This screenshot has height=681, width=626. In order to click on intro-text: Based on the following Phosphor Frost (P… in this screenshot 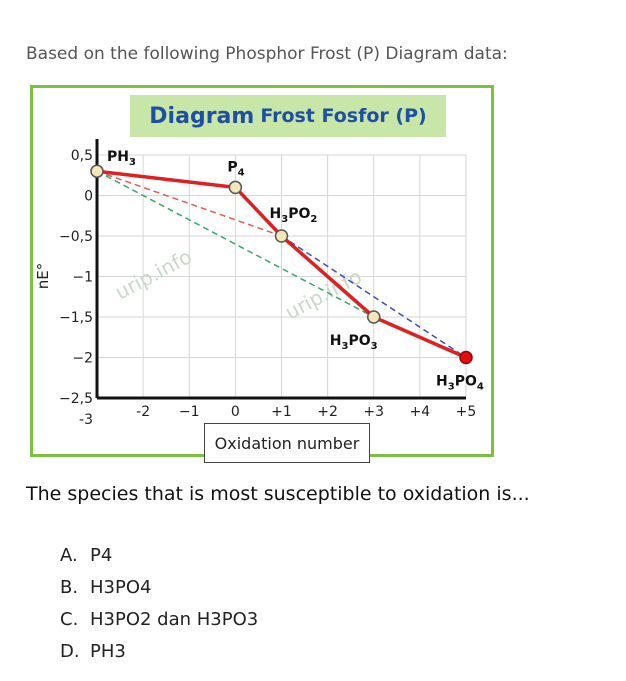, I will do `click(267, 54)`.